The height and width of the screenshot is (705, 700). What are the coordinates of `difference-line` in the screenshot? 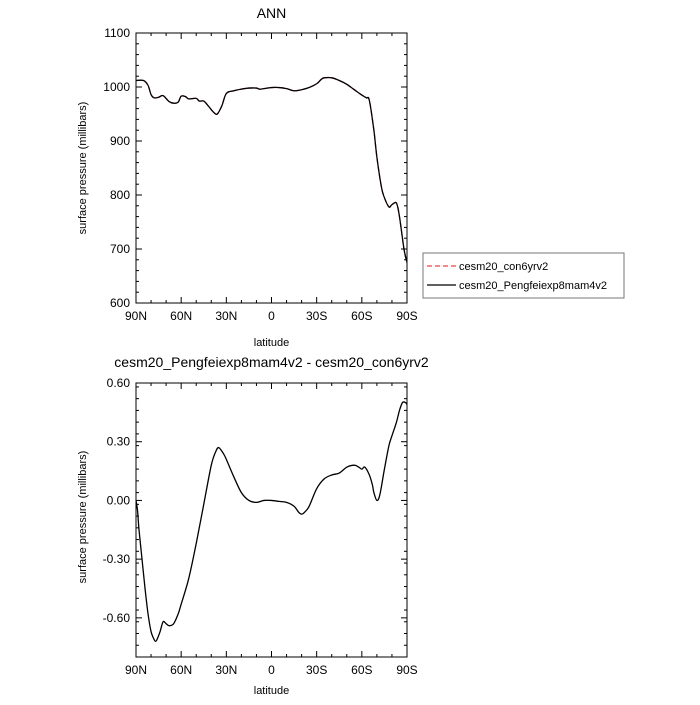 It's located at (271, 521).